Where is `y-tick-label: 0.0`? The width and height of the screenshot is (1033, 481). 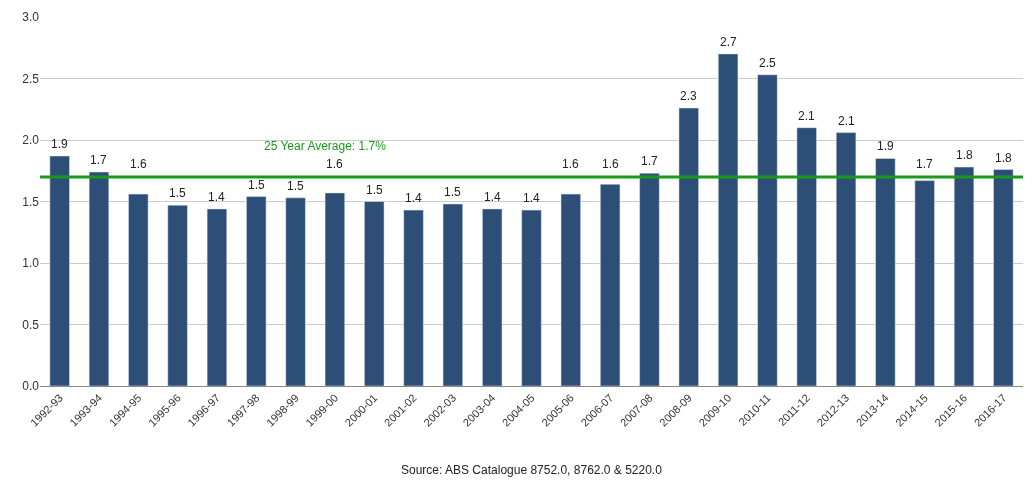
y-tick-label: 0.0 is located at coordinates (31, 386).